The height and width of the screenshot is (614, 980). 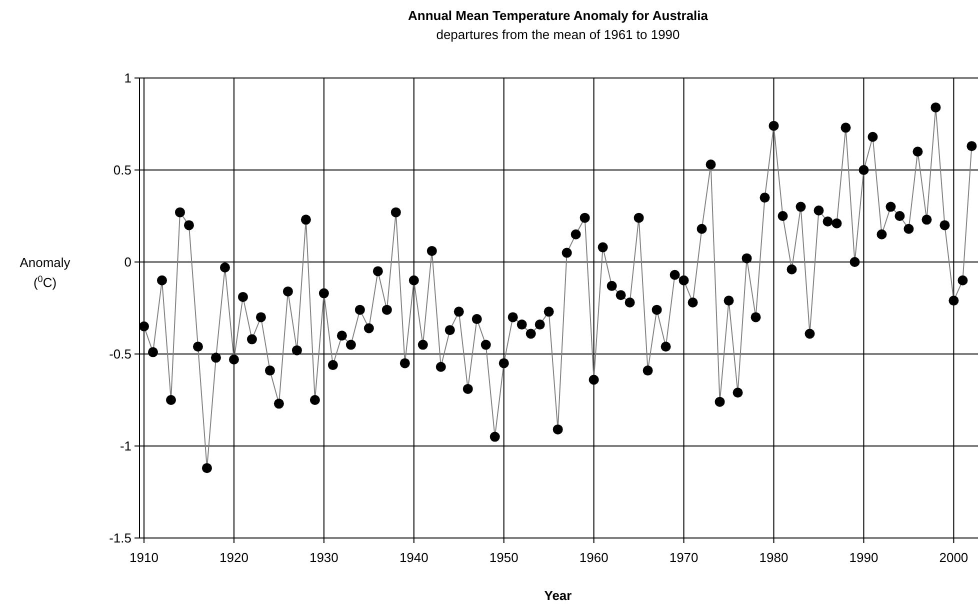 What do you see at coordinates (773, 557) in the screenshot?
I see `x-tick-label: 1980` at bounding box center [773, 557].